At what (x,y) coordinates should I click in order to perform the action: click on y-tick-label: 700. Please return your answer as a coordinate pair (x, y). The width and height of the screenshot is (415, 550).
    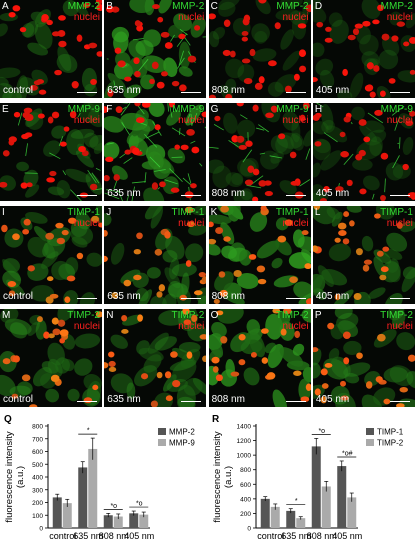
    Looking at the image, I should click on (37, 439).